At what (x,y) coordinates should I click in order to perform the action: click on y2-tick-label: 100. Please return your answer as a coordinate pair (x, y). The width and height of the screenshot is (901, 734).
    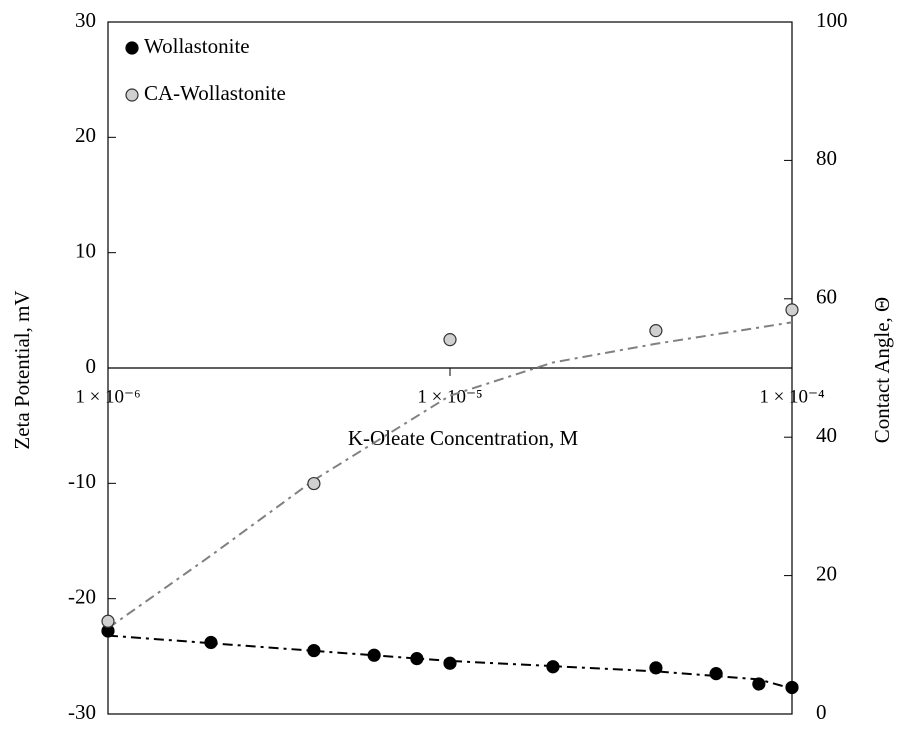
    Looking at the image, I should click on (832, 20).